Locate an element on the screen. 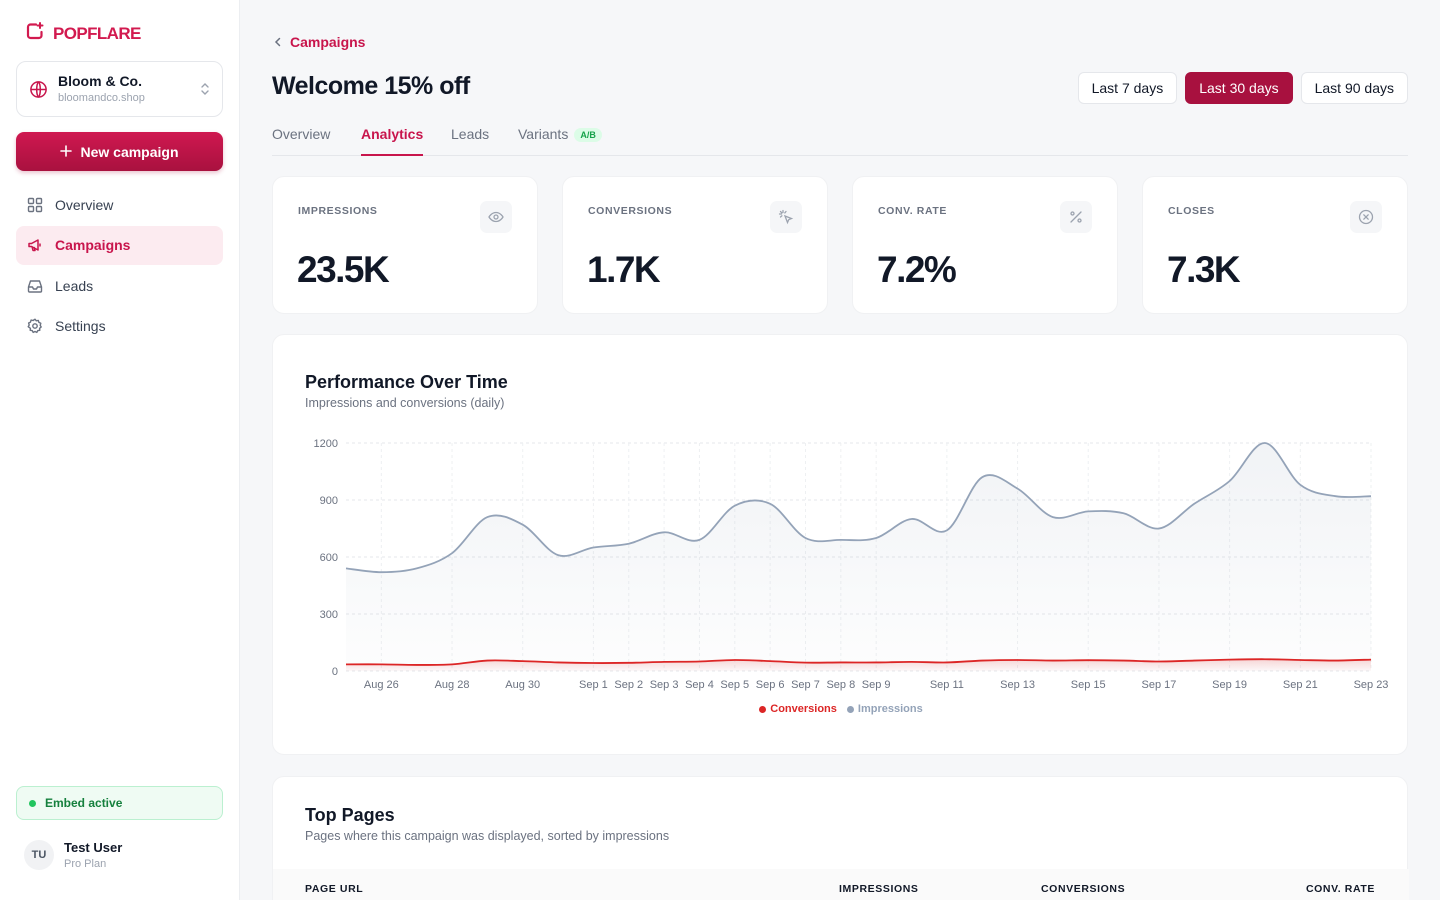 This screenshot has width=1440, height=900. x-tick-label: Sep 4 is located at coordinates (699, 685).